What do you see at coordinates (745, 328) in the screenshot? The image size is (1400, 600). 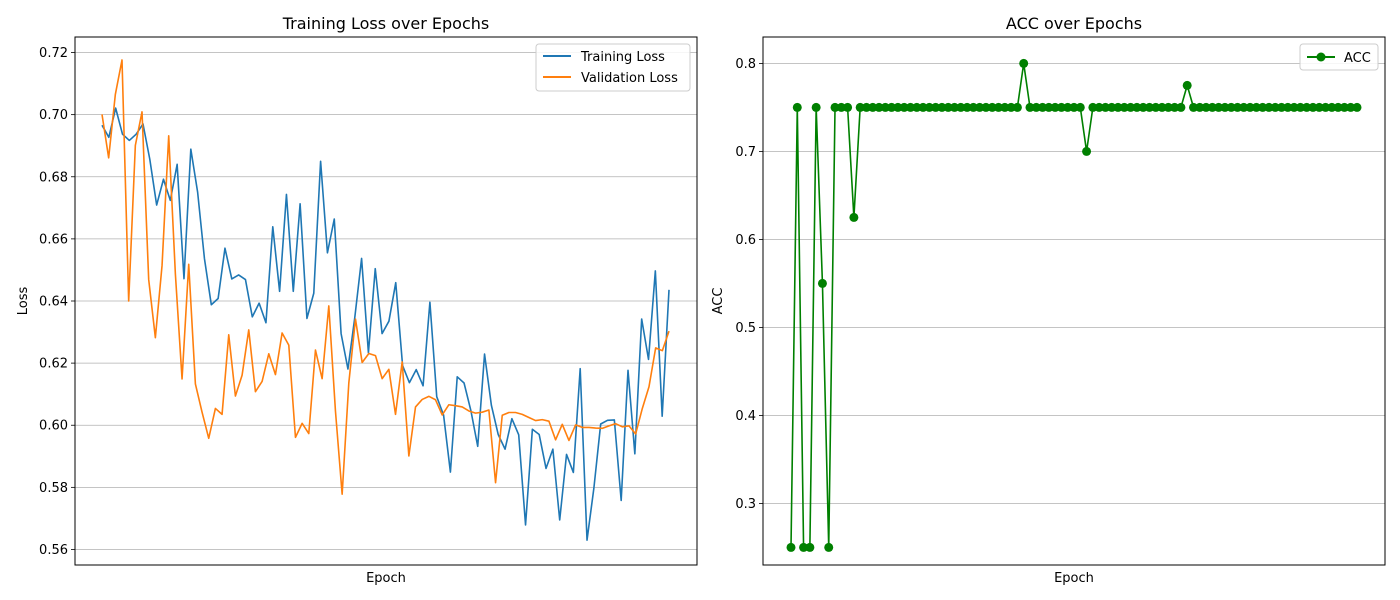 I see `y-tick-label: 0.5` at bounding box center [745, 328].